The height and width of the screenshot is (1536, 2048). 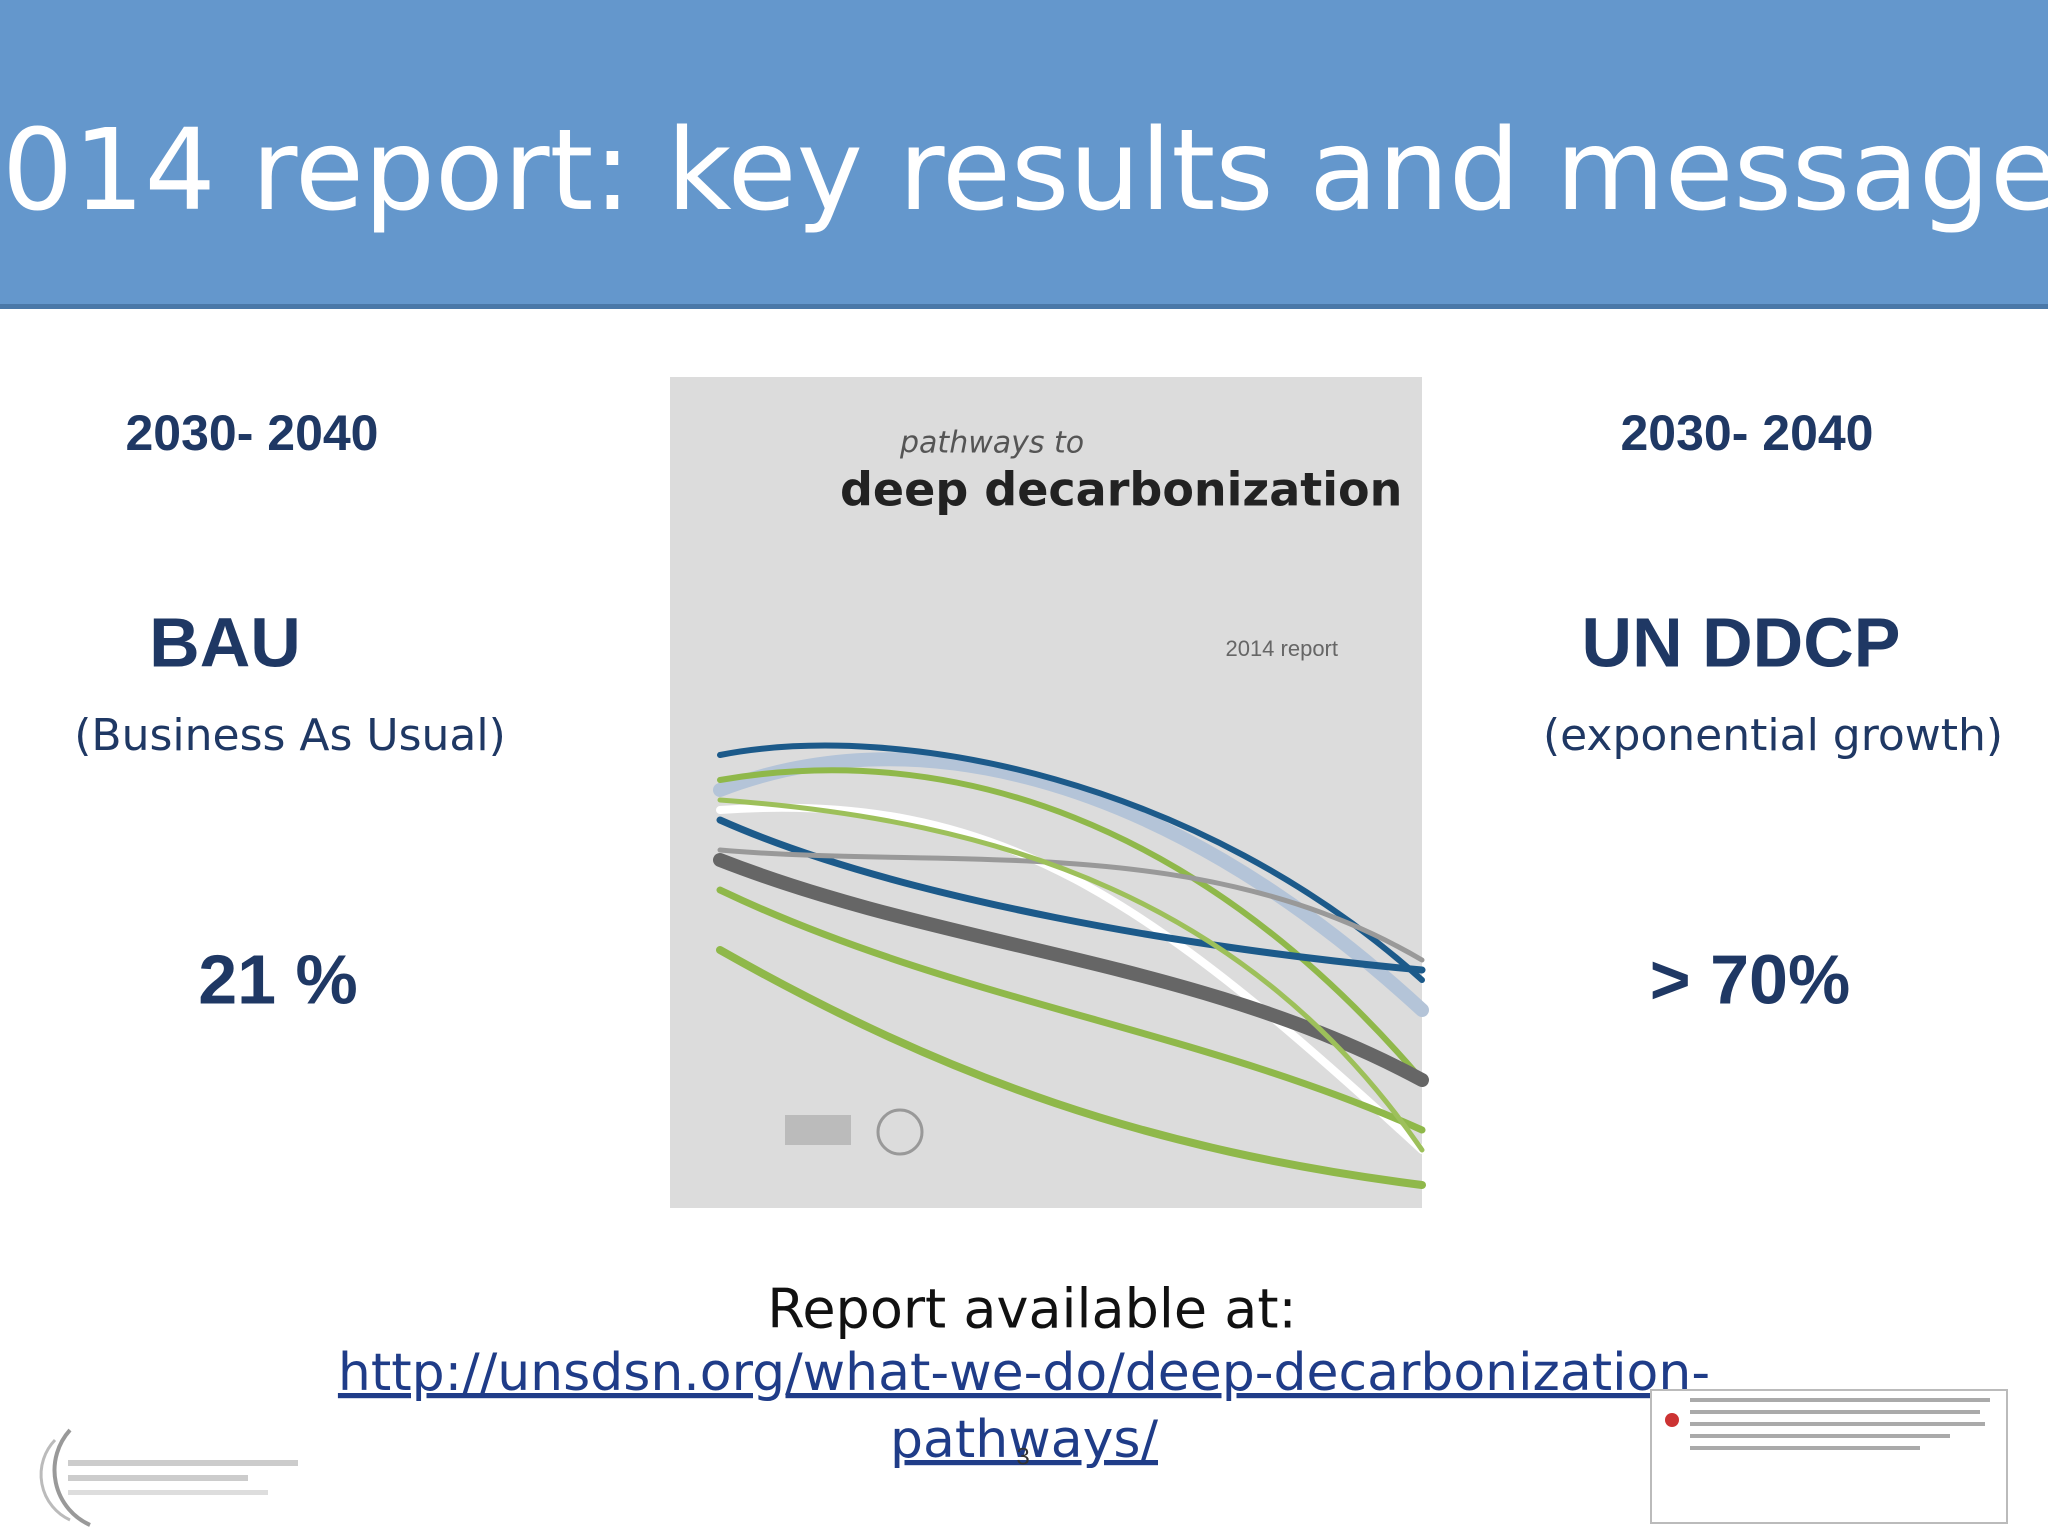 I want to click on link-line: pathways/, so click(x=1024, y=1440).